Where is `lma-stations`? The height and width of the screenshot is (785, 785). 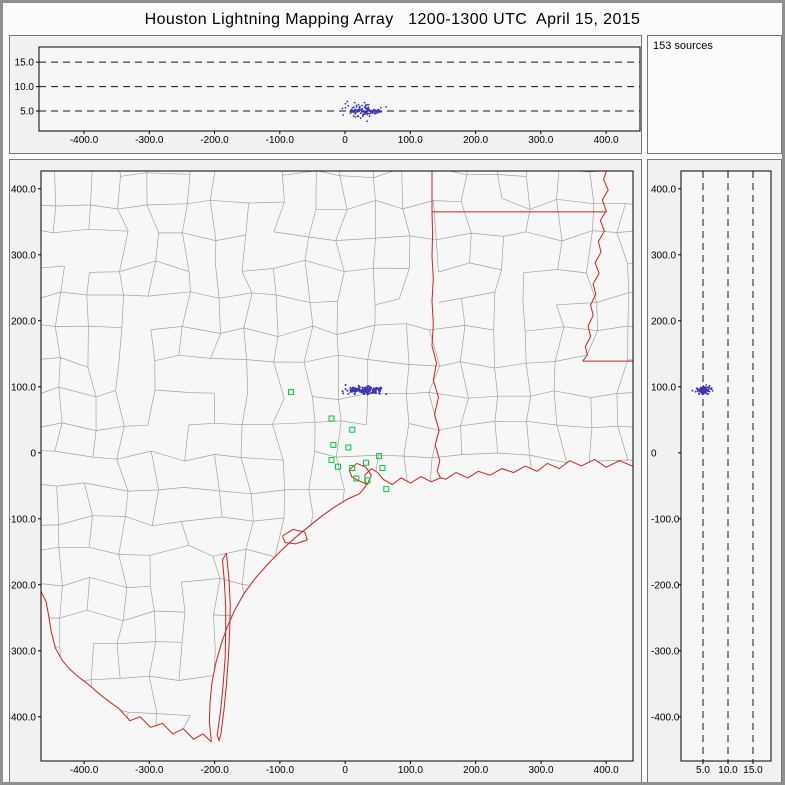
lma-stations is located at coordinates (339, 441).